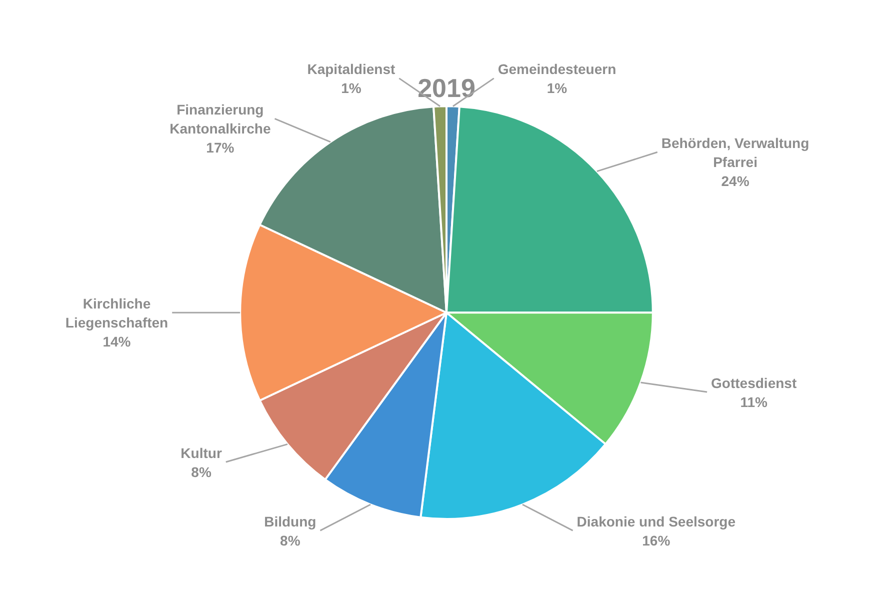  I want to click on data-label: 11%, so click(754, 402).